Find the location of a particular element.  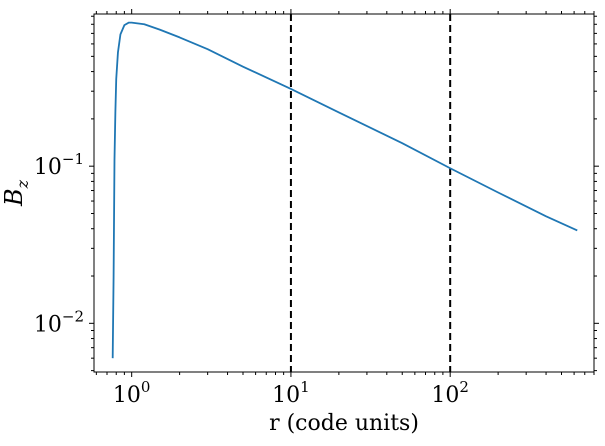

y-axis-label: Bz is located at coordinates (16, 193).